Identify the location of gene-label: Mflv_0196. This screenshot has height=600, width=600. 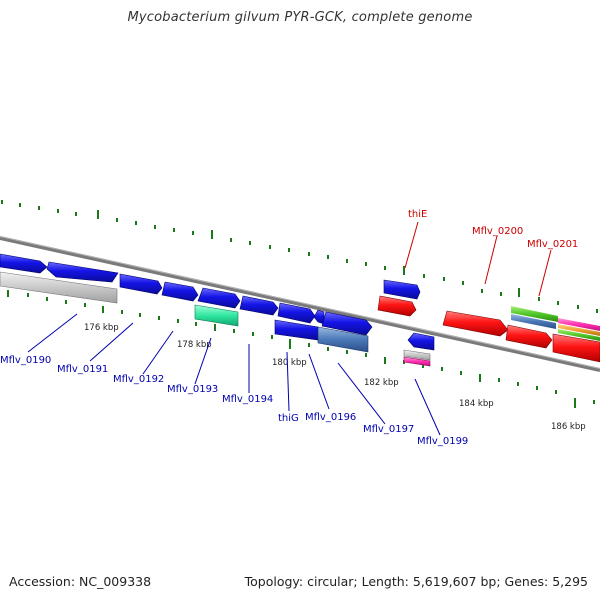
(330, 417).